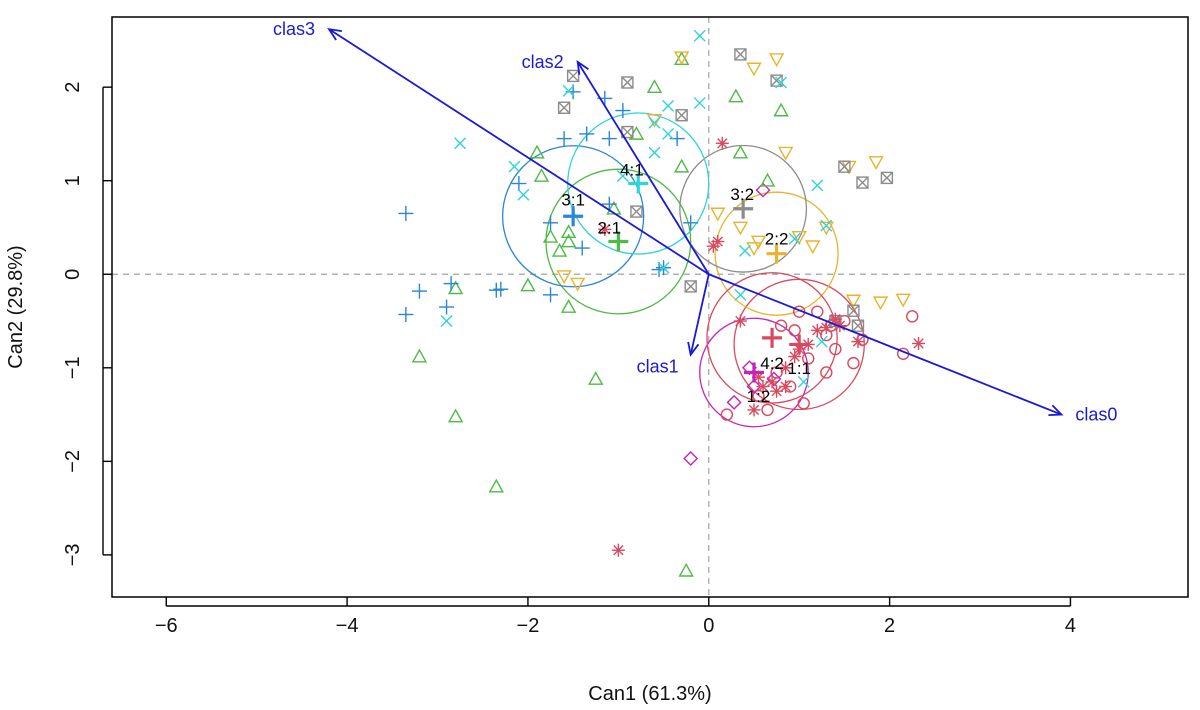  What do you see at coordinates (1096, 415) in the screenshot?
I see `vector-label: clas0` at bounding box center [1096, 415].